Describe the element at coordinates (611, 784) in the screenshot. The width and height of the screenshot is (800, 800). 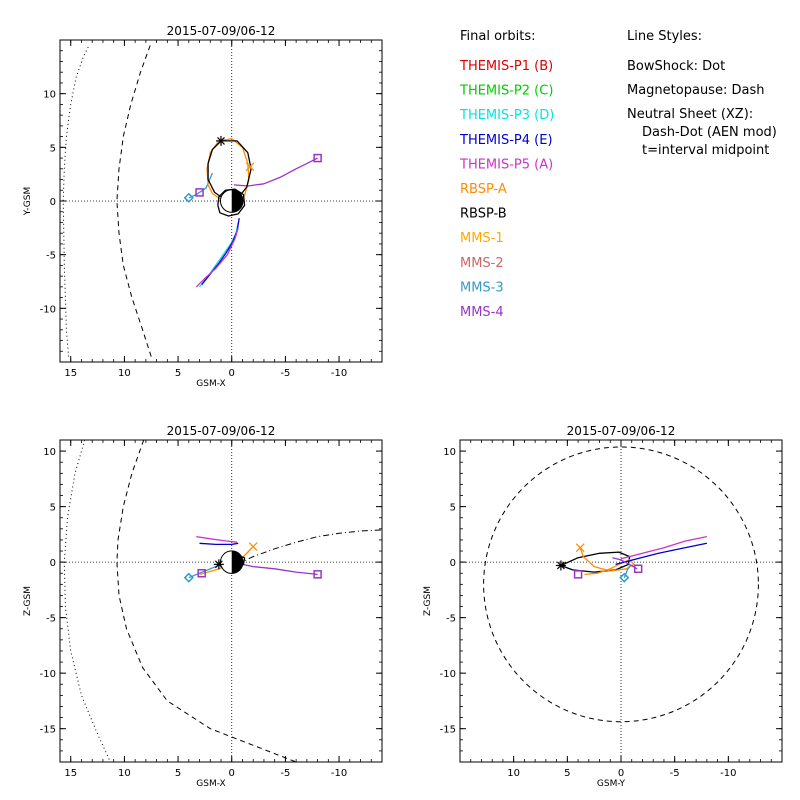
I see `x-axis-label: GSM-Y` at that location.